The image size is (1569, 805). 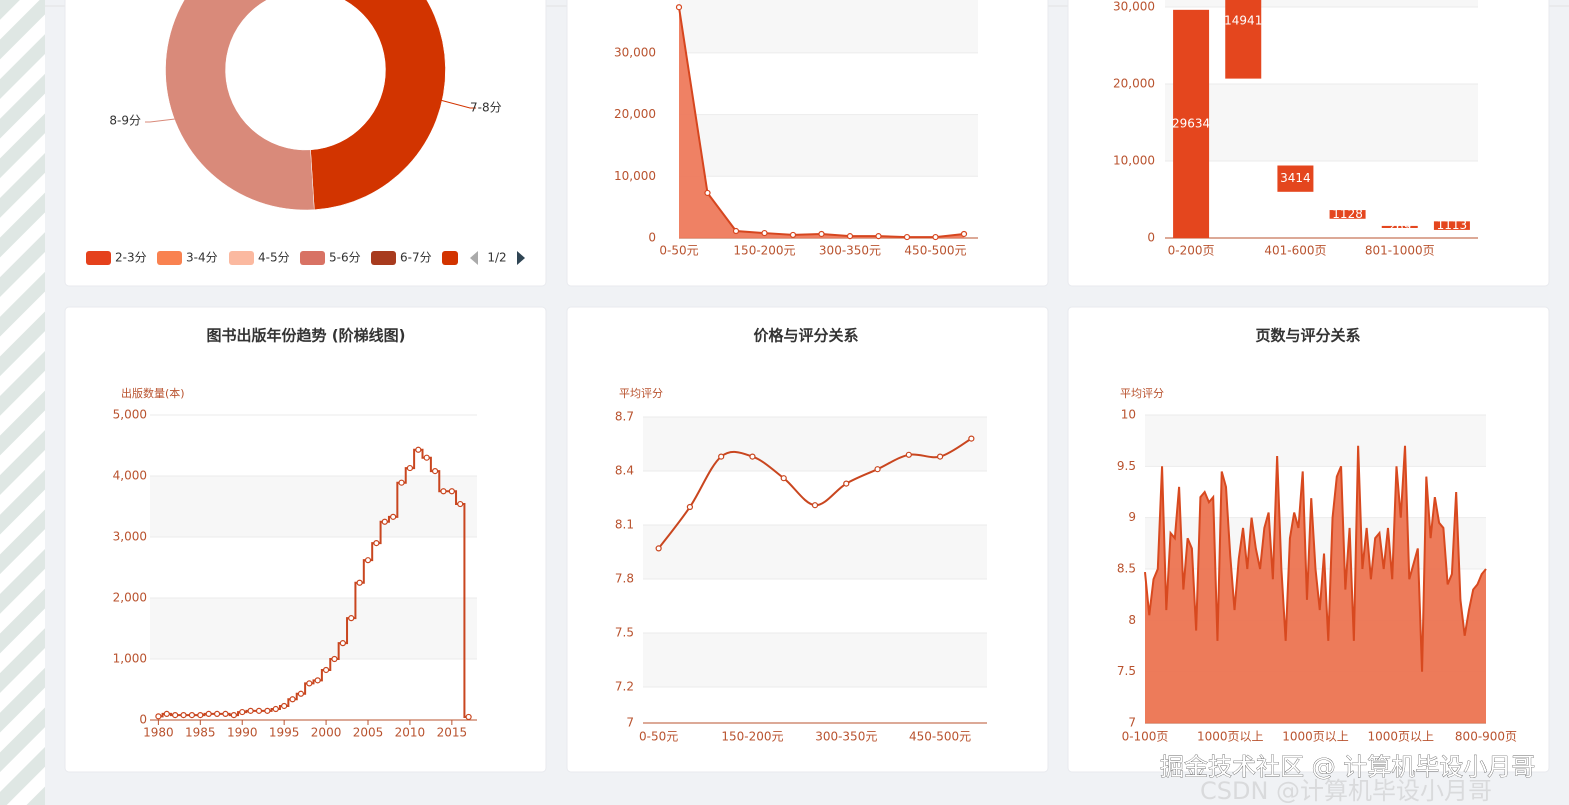 What do you see at coordinates (345, 258) in the screenshot?
I see `legend-label: 5-6分` at bounding box center [345, 258].